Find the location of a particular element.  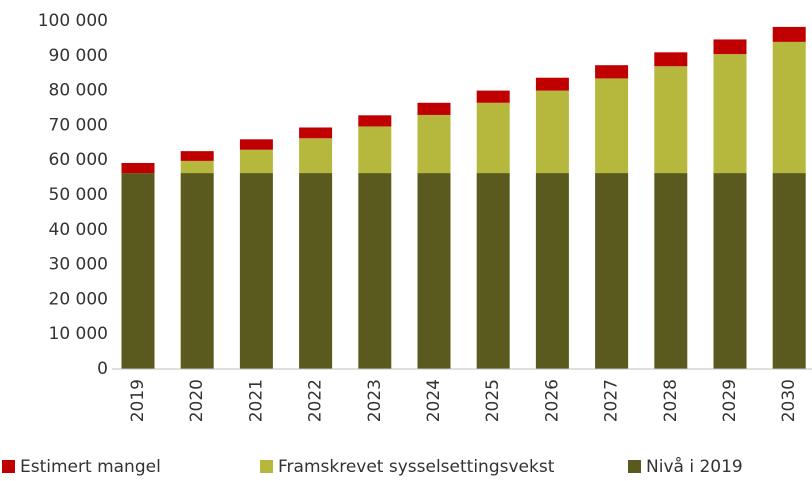

y-tick-label: 0 is located at coordinates (102, 369).